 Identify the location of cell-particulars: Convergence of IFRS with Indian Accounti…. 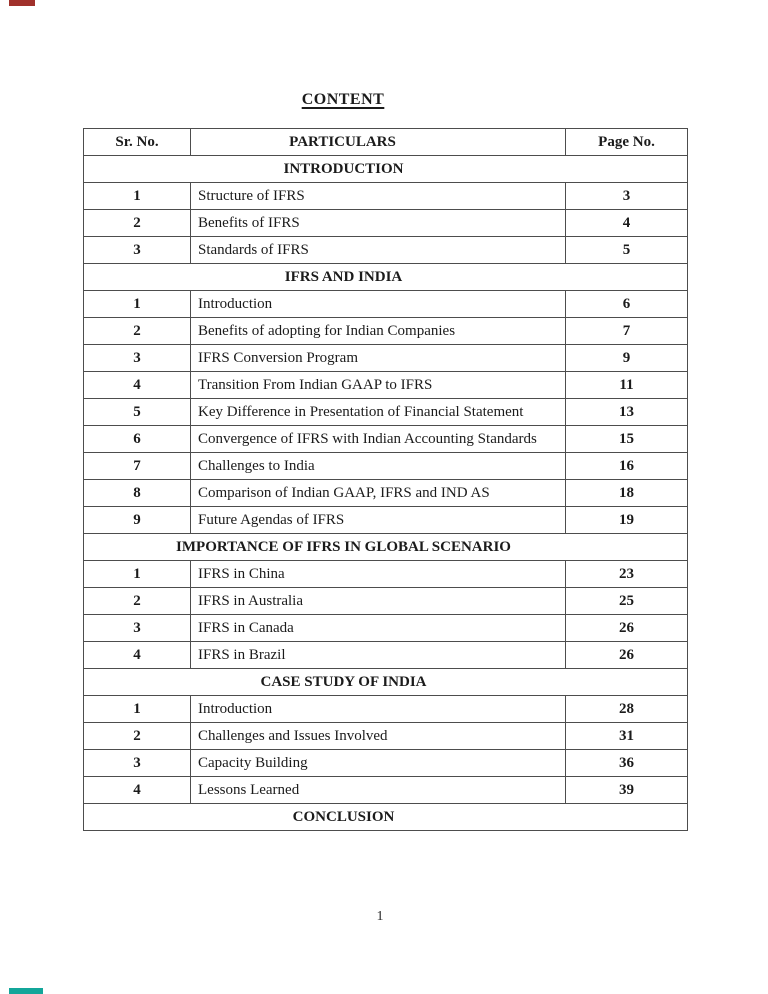
(378, 439).